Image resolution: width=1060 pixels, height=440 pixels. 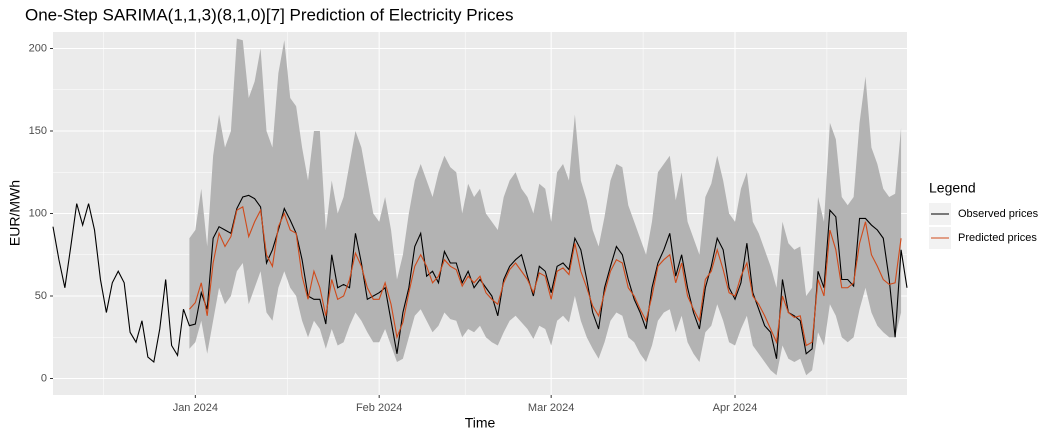 What do you see at coordinates (38, 131) in the screenshot?
I see `y-tick-label: 150` at bounding box center [38, 131].